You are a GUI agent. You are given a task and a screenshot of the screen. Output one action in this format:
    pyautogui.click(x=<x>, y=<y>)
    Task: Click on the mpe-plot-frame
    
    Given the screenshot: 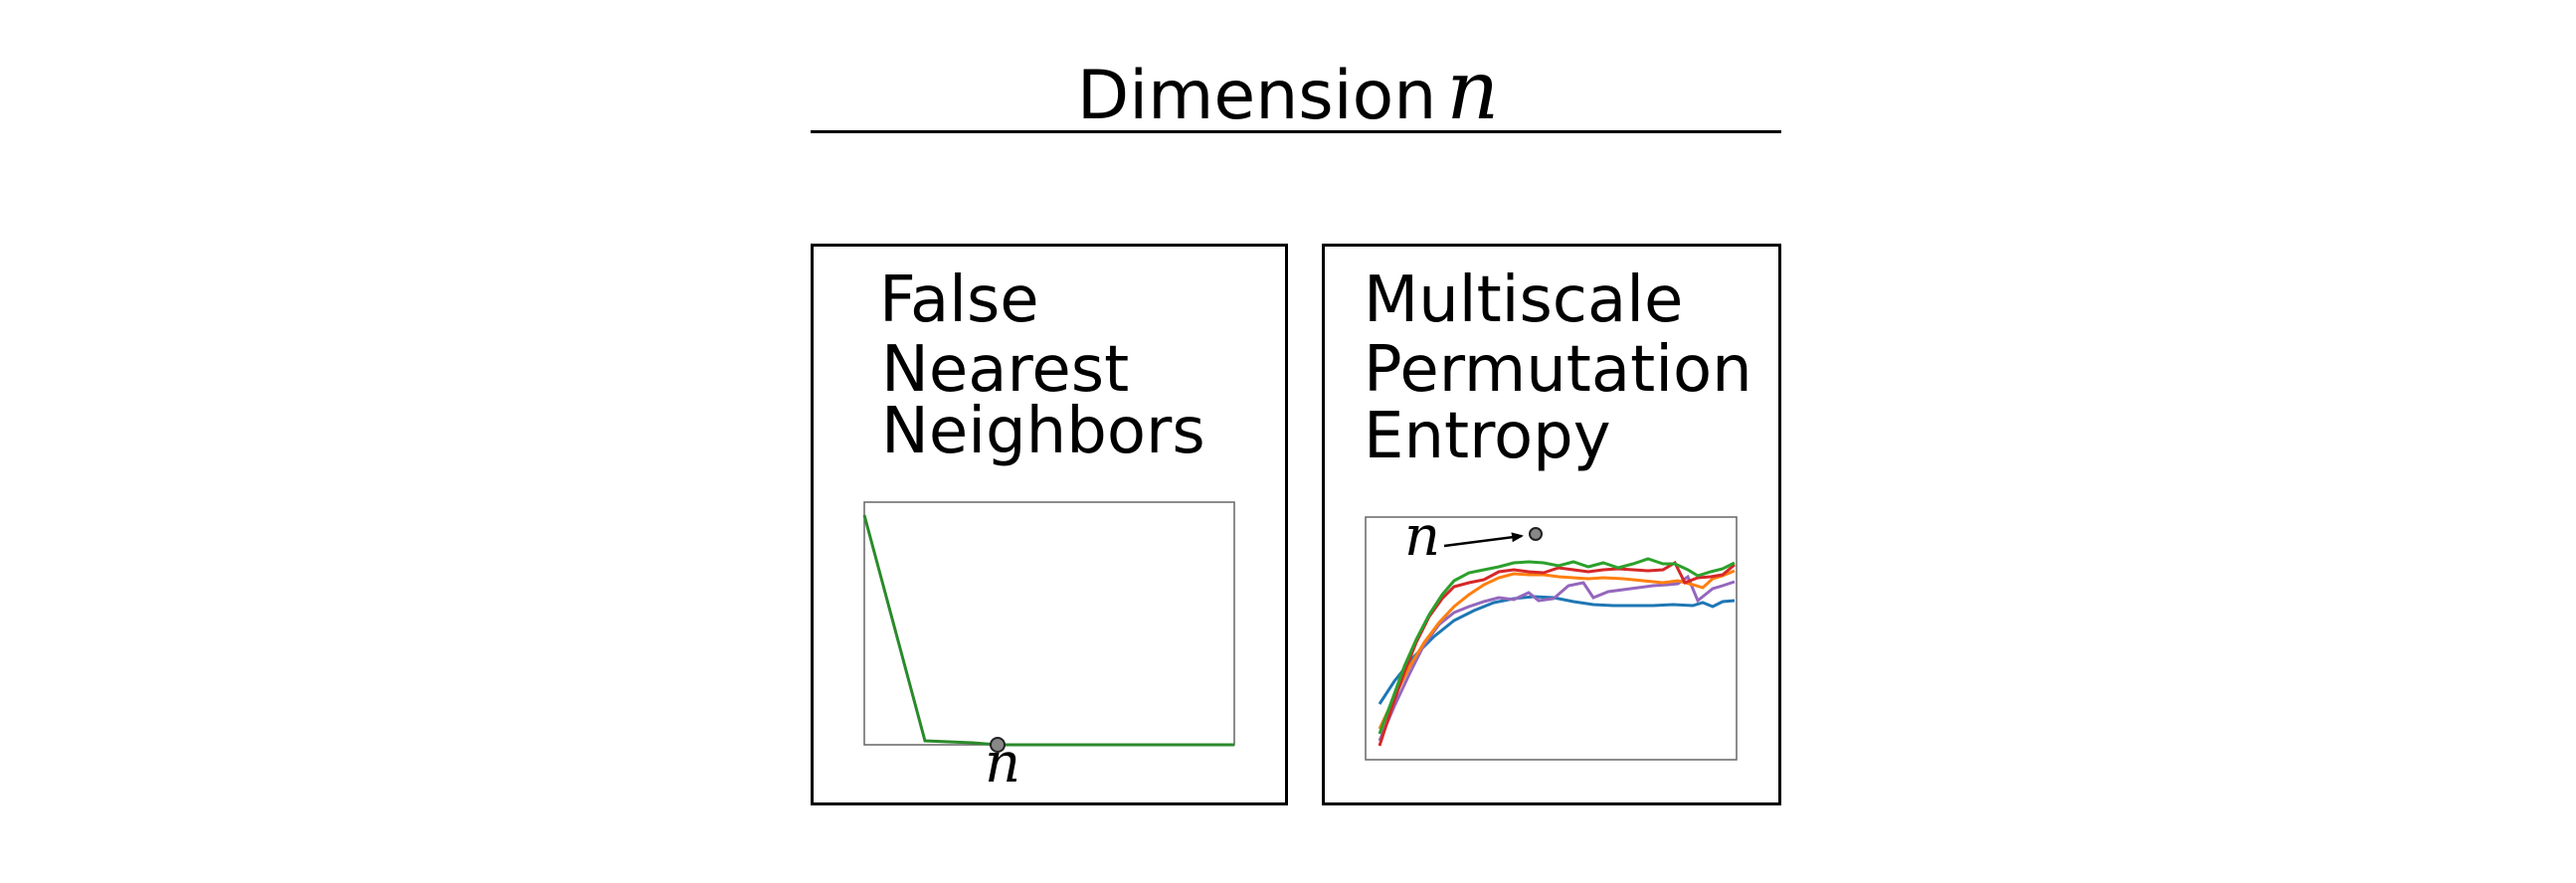 What is the action you would take?
    pyautogui.click(x=1551, y=638)
    